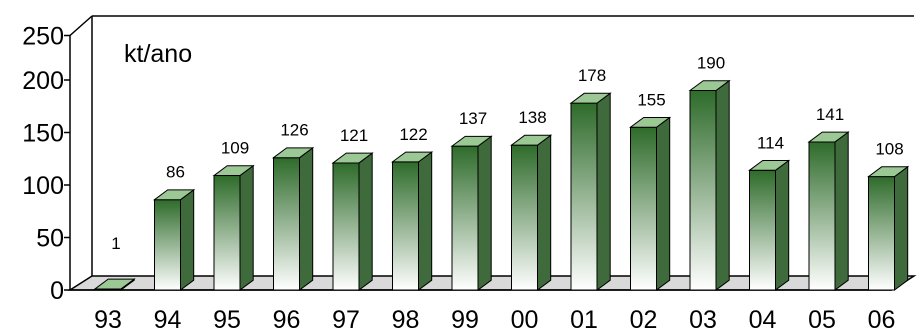 The image size is (917, 334). Describe the element at coordinates (644, 320) in the screenshot. I see `x-tick-label: 02` at that location.